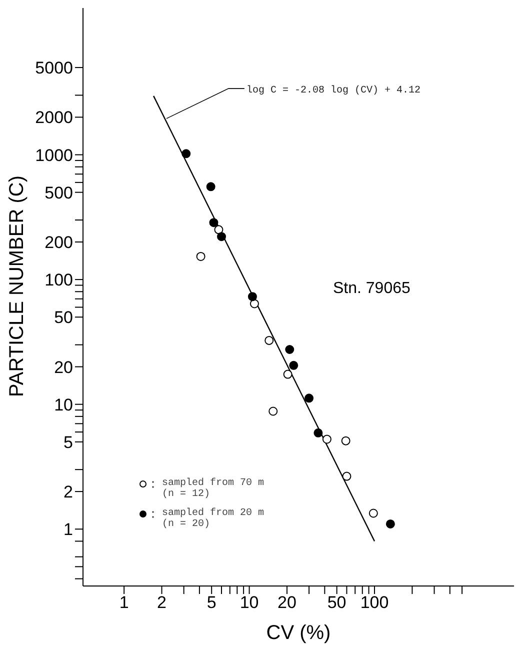  I want to click on x-tick-label: 100, so click(374, 602).